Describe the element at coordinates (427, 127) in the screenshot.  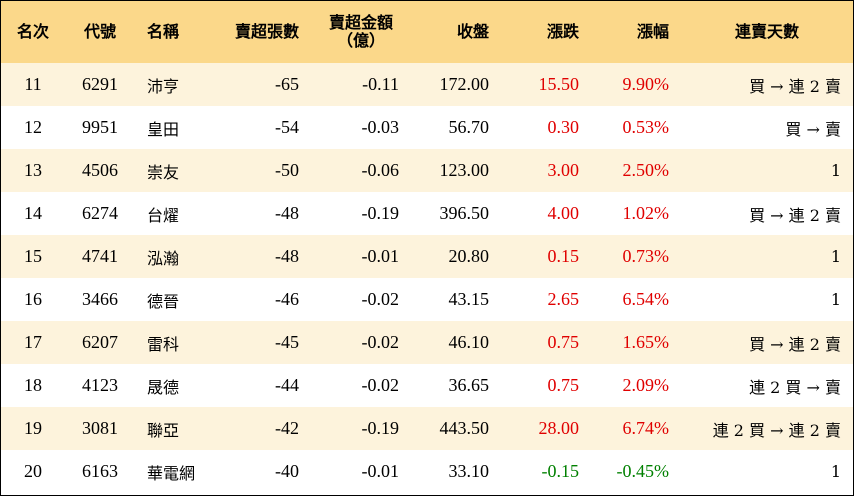
I see `table-row: 12 9951 皇田 -54 -0.03 56.70 0.30 0.53% 買 → 賣` at that location.